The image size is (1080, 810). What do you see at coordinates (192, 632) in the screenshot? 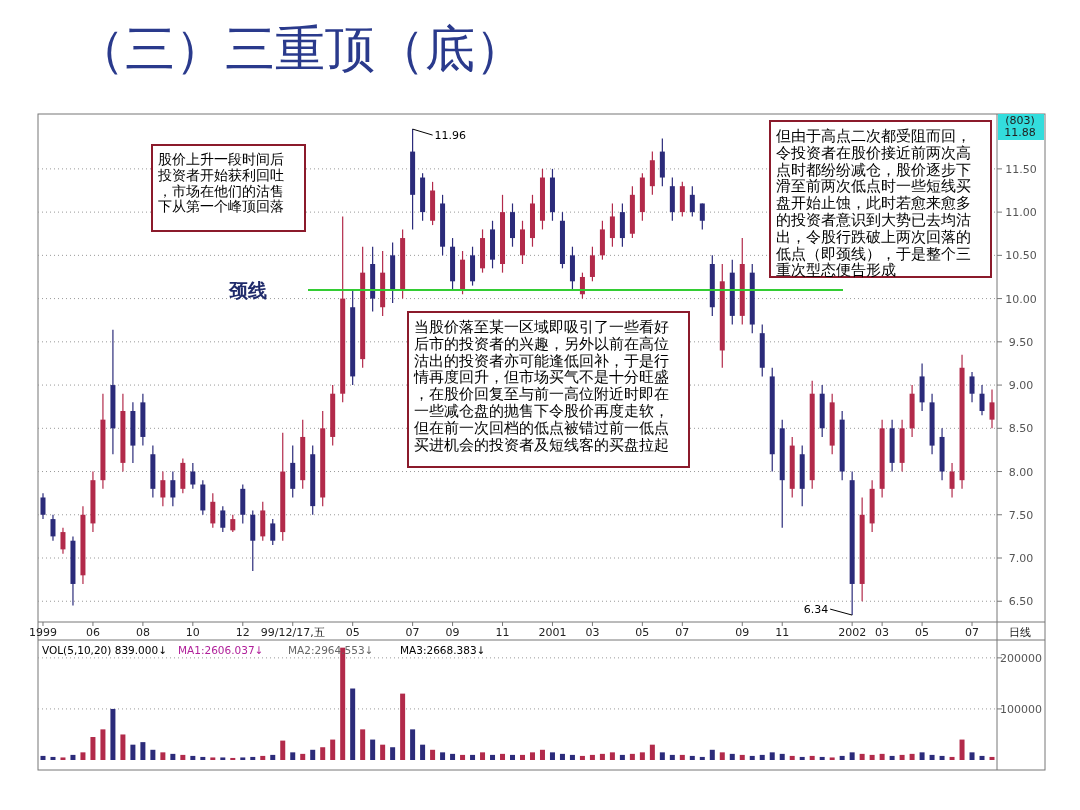
I see `x-tick-label: 10` at bounding box center [192, 632].